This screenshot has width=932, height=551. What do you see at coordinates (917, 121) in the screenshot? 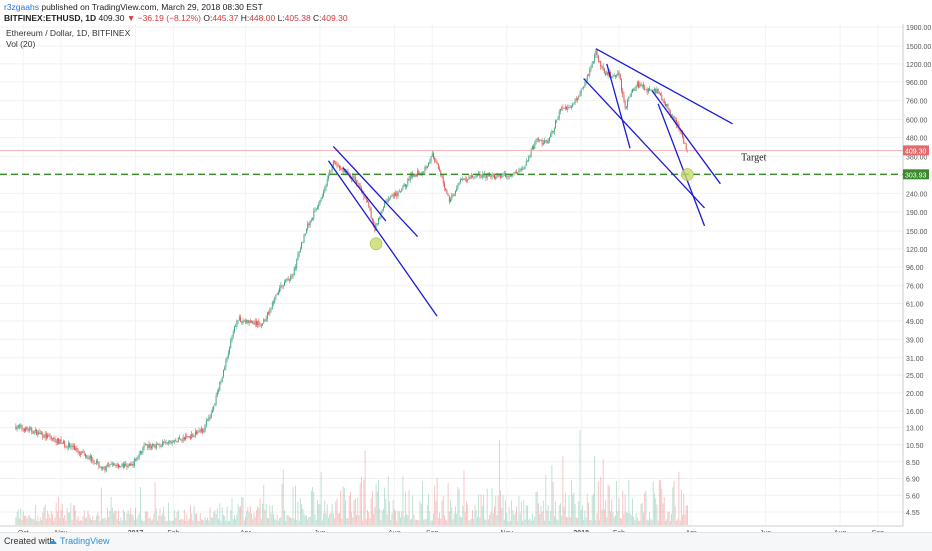
I see `y-tick-label: 600.00` at bounding box center [917, 121].